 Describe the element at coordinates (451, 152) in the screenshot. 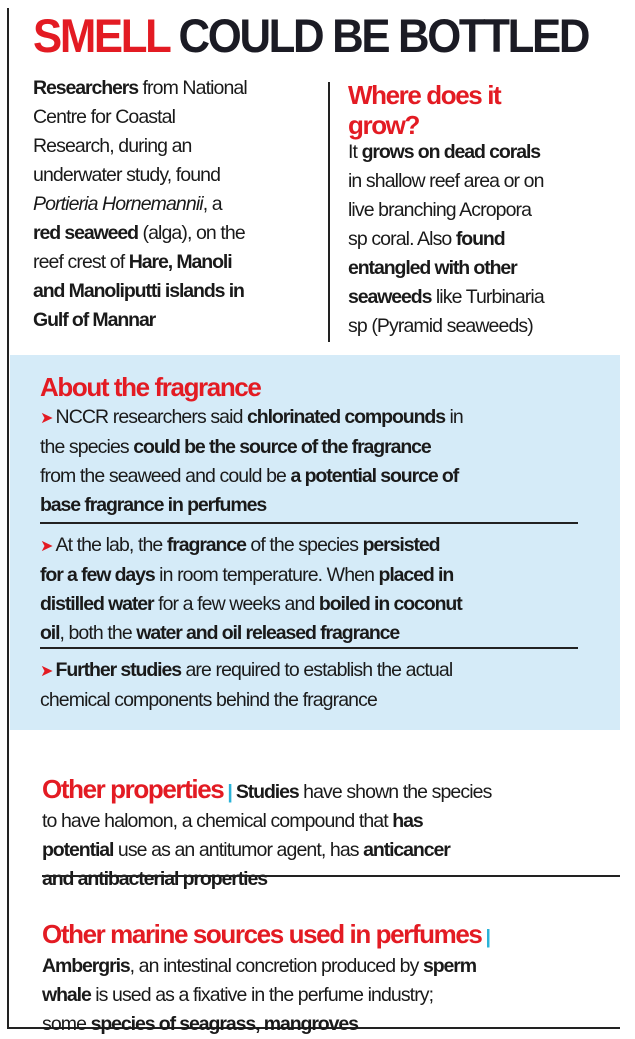

I see `bold-text: grows on dead corals` at that location.